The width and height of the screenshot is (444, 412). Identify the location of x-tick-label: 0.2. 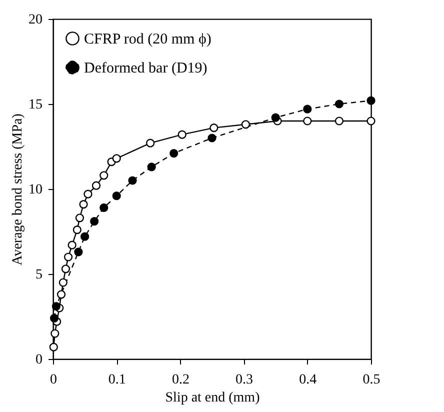
(181, 380).